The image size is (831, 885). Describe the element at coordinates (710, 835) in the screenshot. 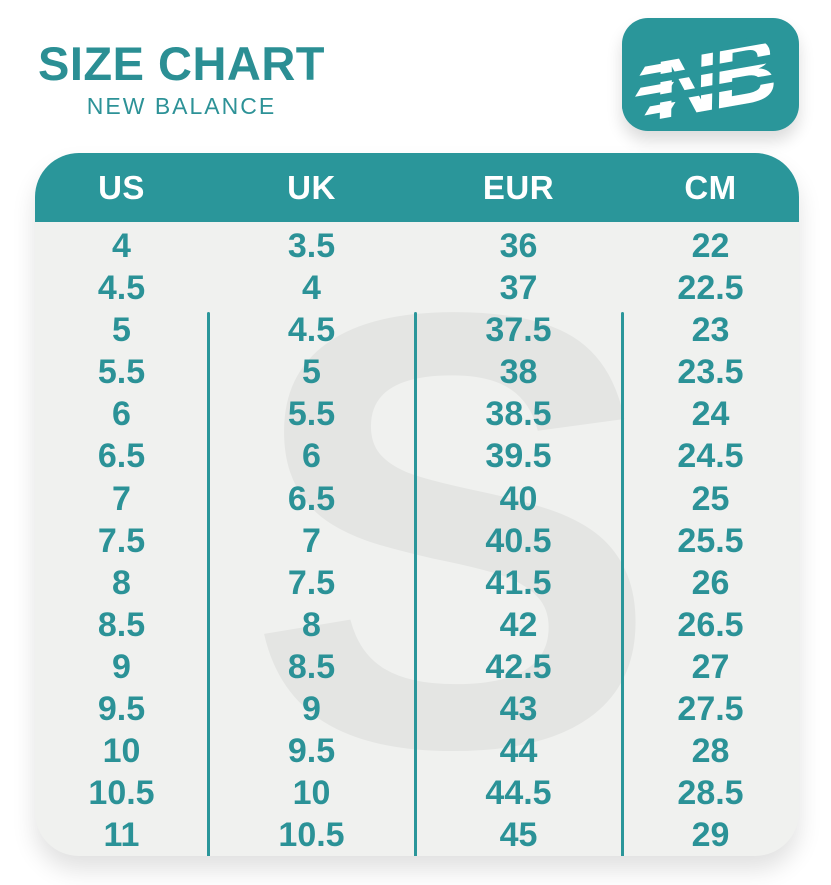

I see `size-cell: 29` at that location.